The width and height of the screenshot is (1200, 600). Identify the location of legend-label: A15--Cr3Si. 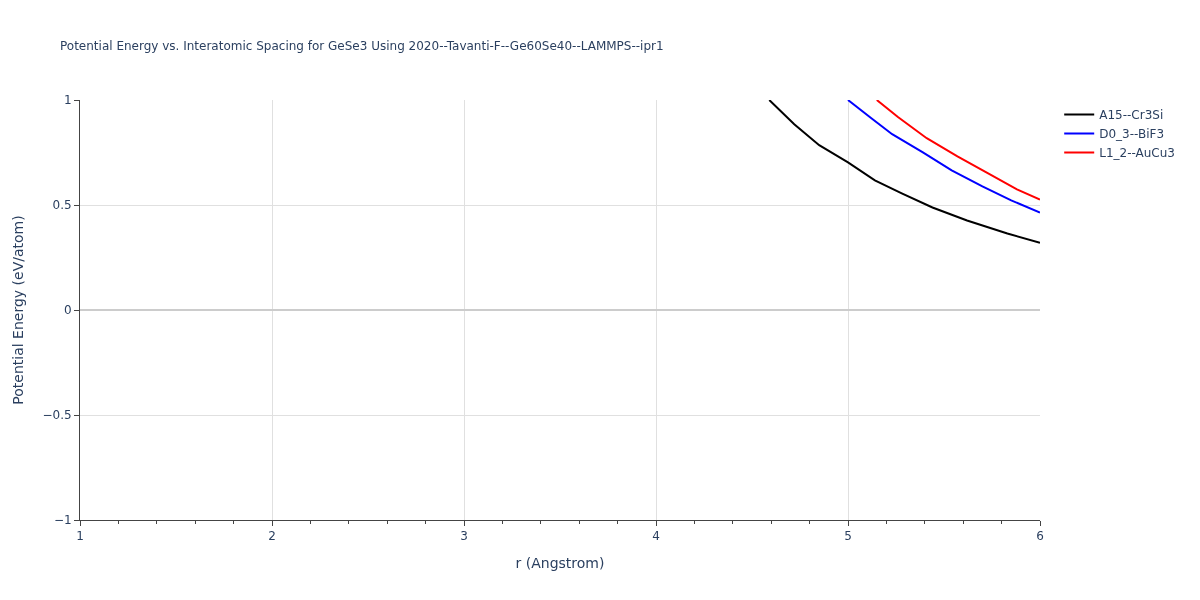
(1131, 115).